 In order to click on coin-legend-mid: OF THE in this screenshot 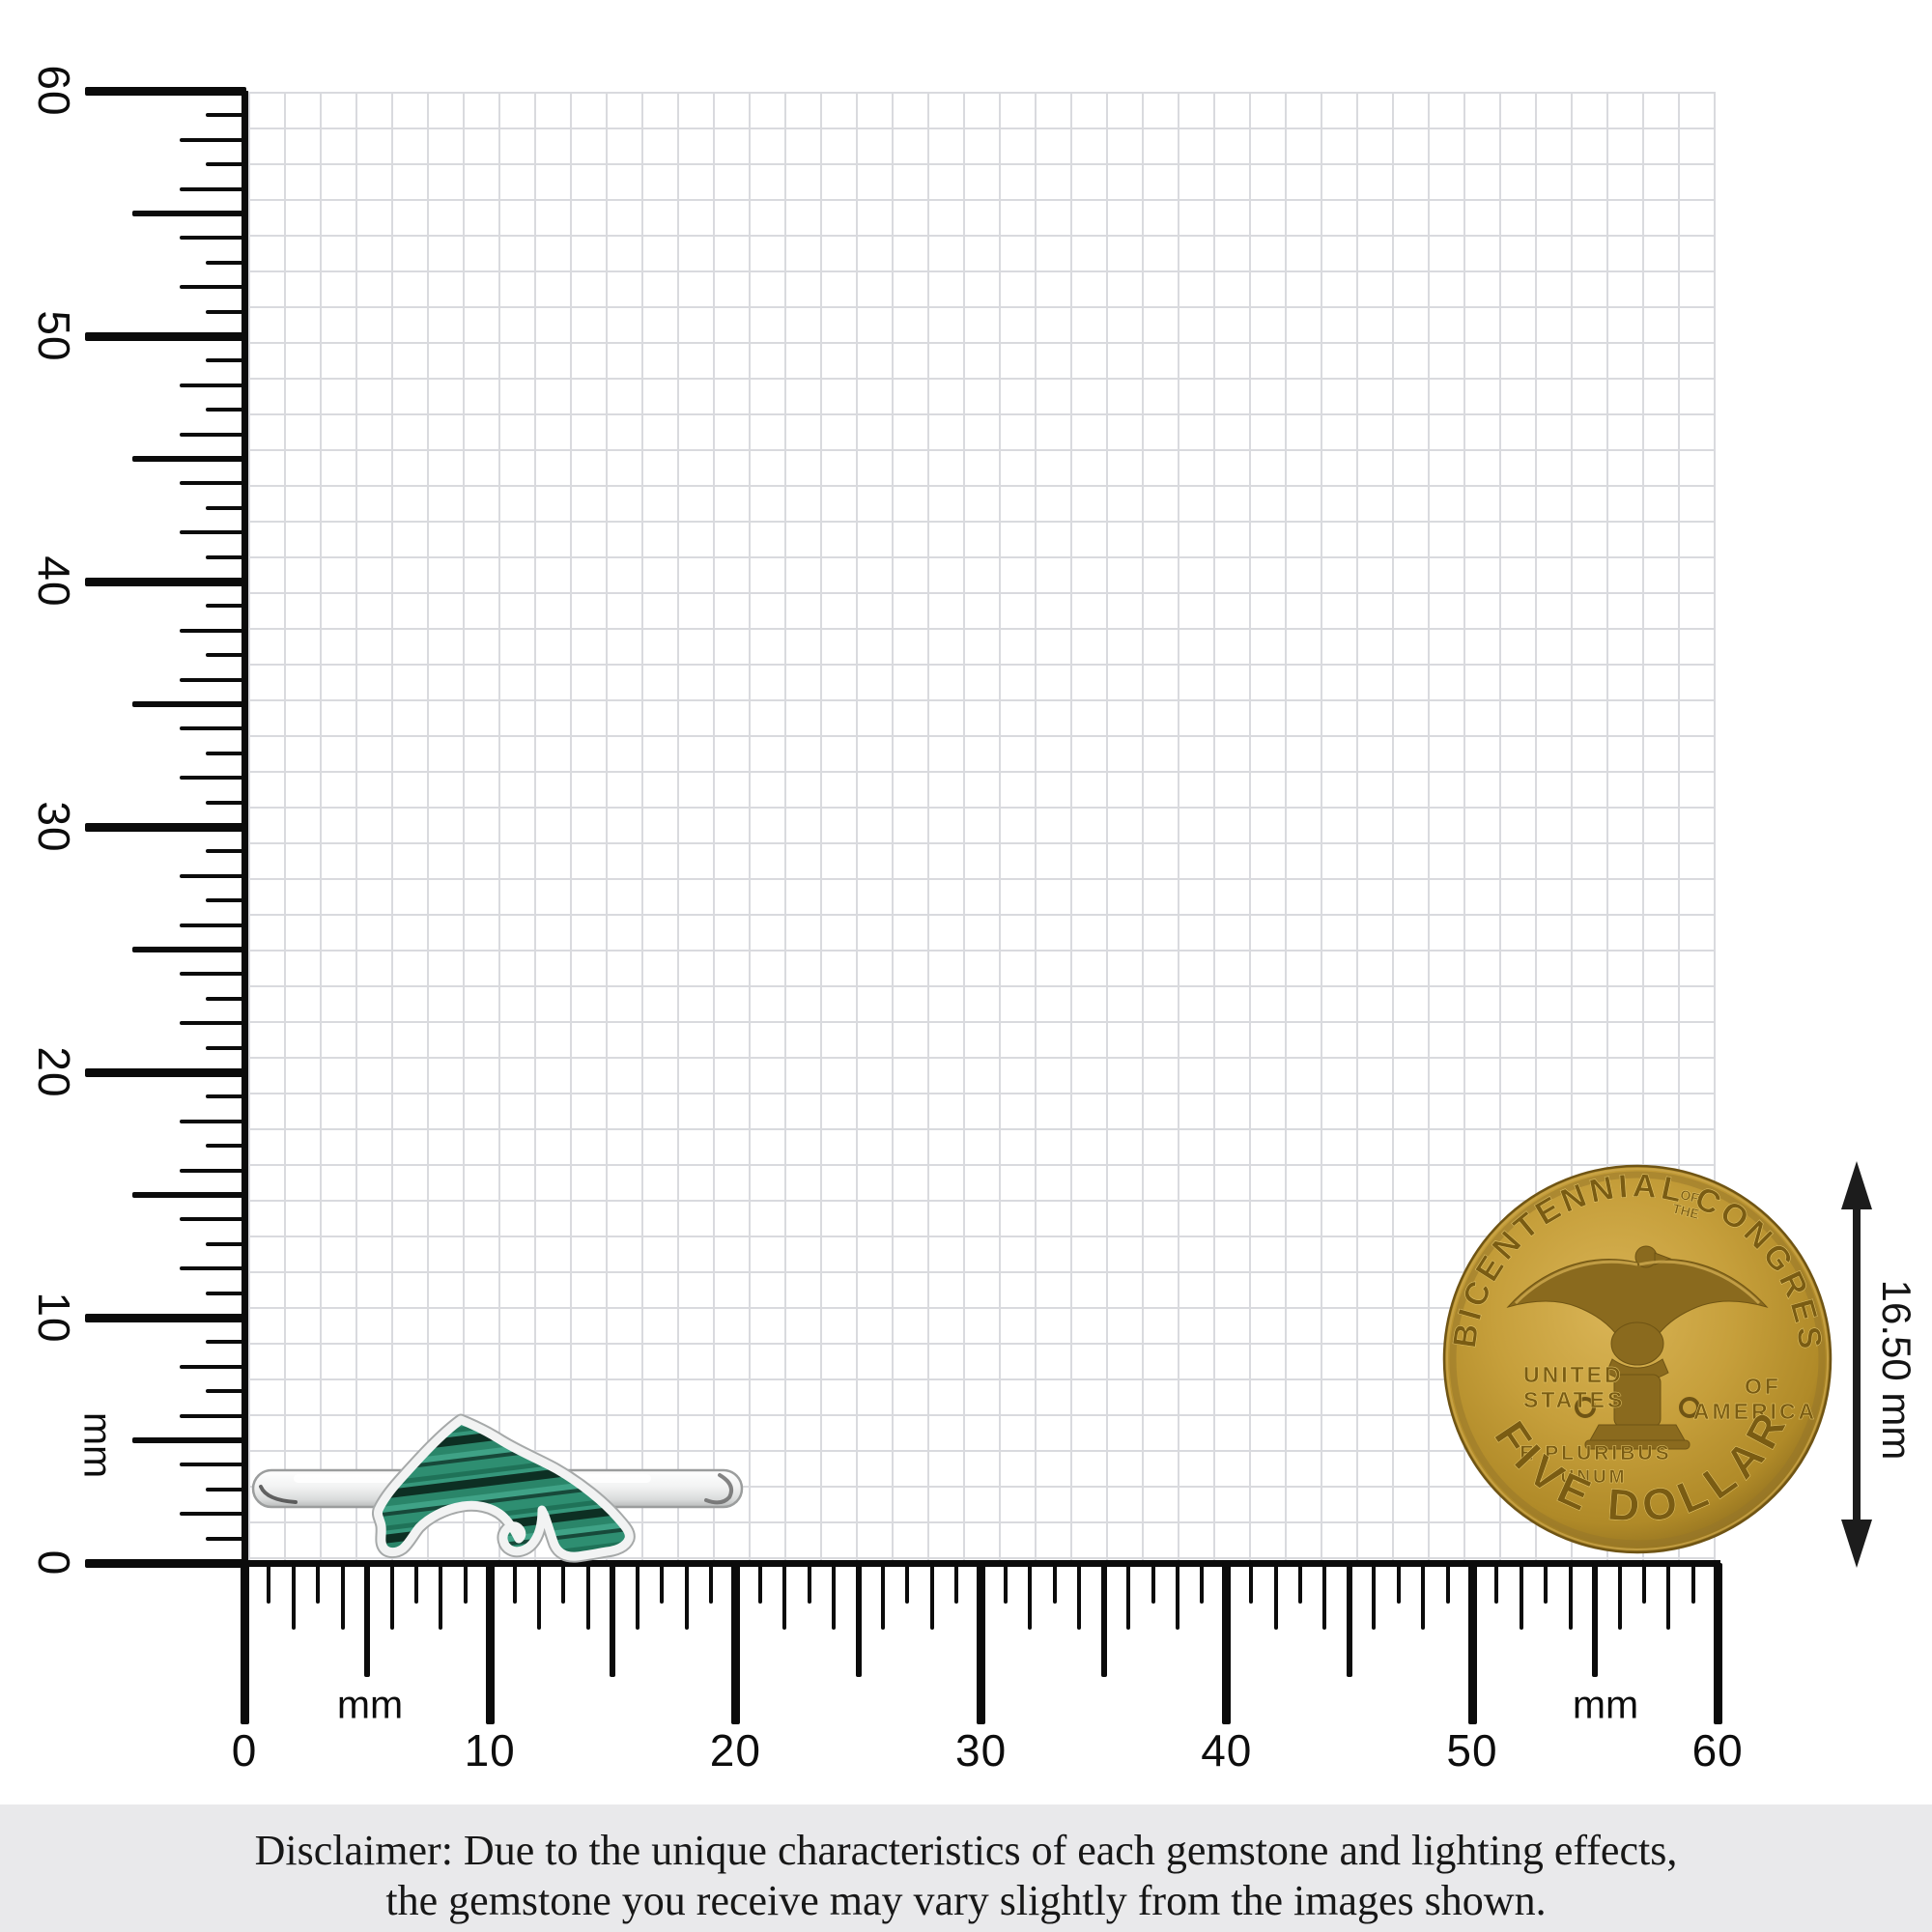, I will do `click(1686, 1204)`.